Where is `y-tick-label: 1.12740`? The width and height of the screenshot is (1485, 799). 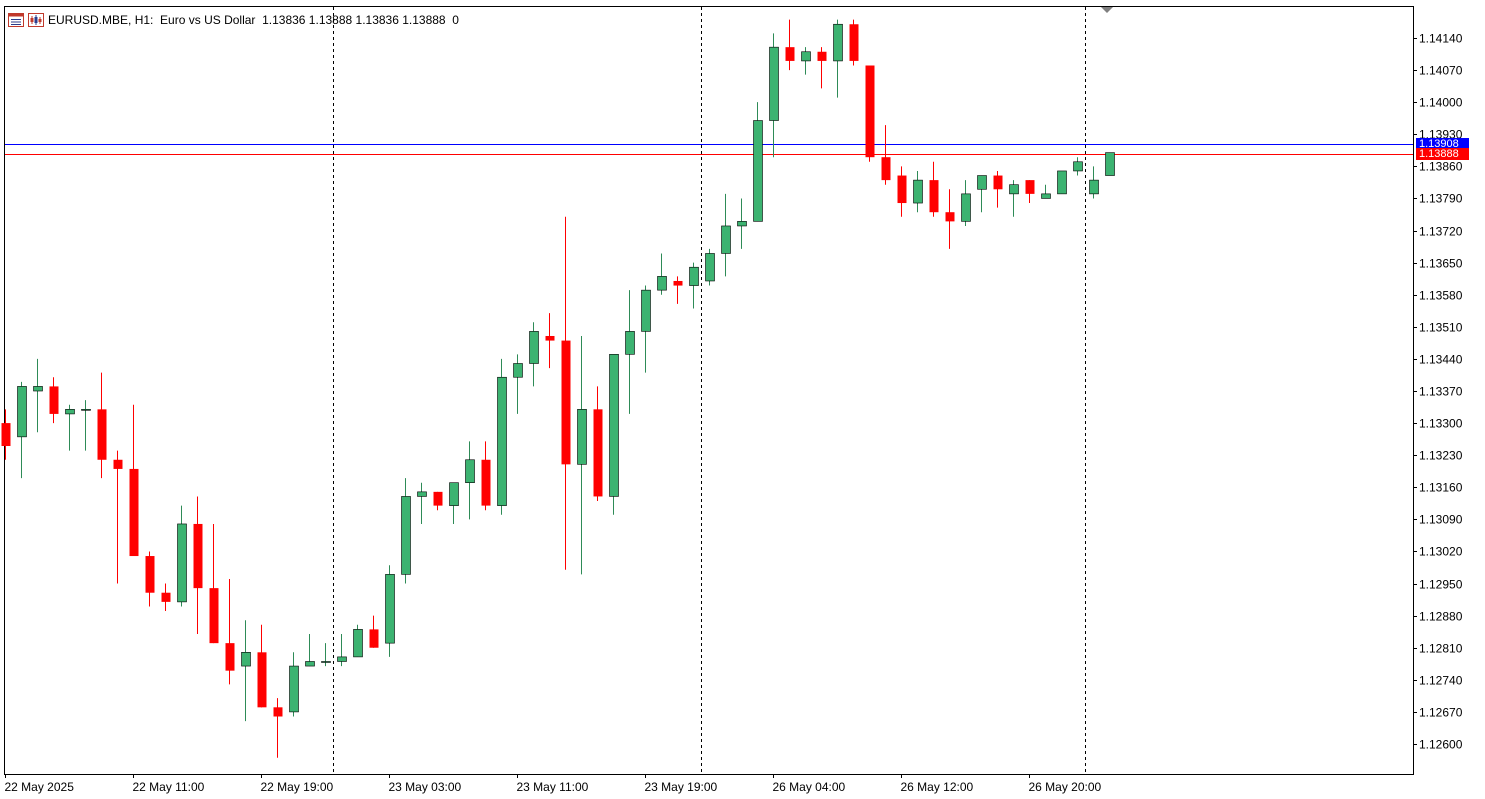 y-tick-label: 1.12740 is located at coordinates (1441, 681).